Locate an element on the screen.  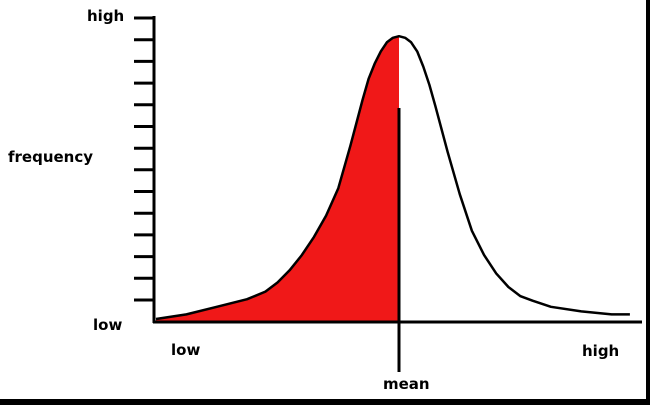
x-axis-mean-label: mean is located at coordinates (406, 384).